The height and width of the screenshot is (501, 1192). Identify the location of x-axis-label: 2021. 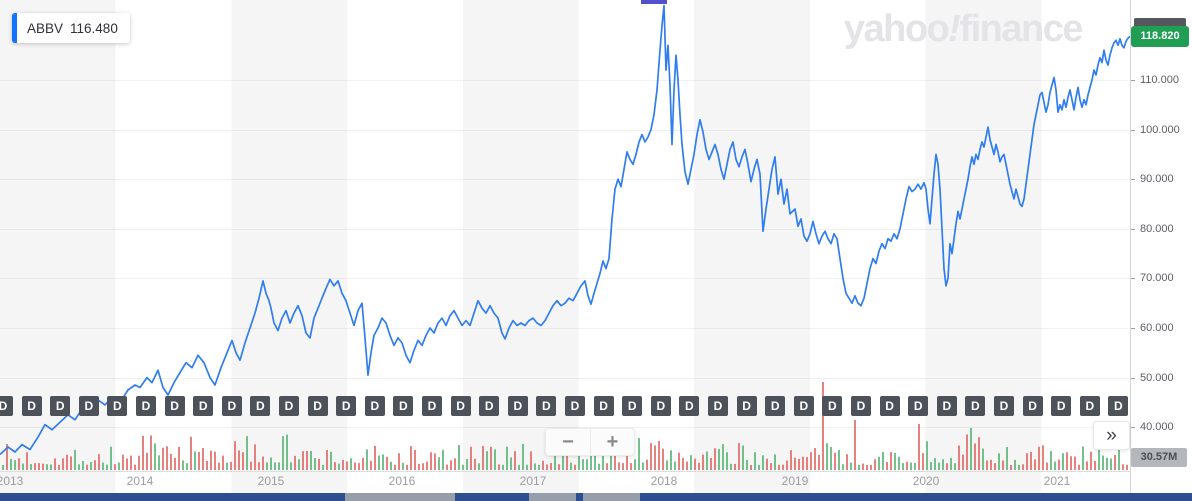
(1057, 481).